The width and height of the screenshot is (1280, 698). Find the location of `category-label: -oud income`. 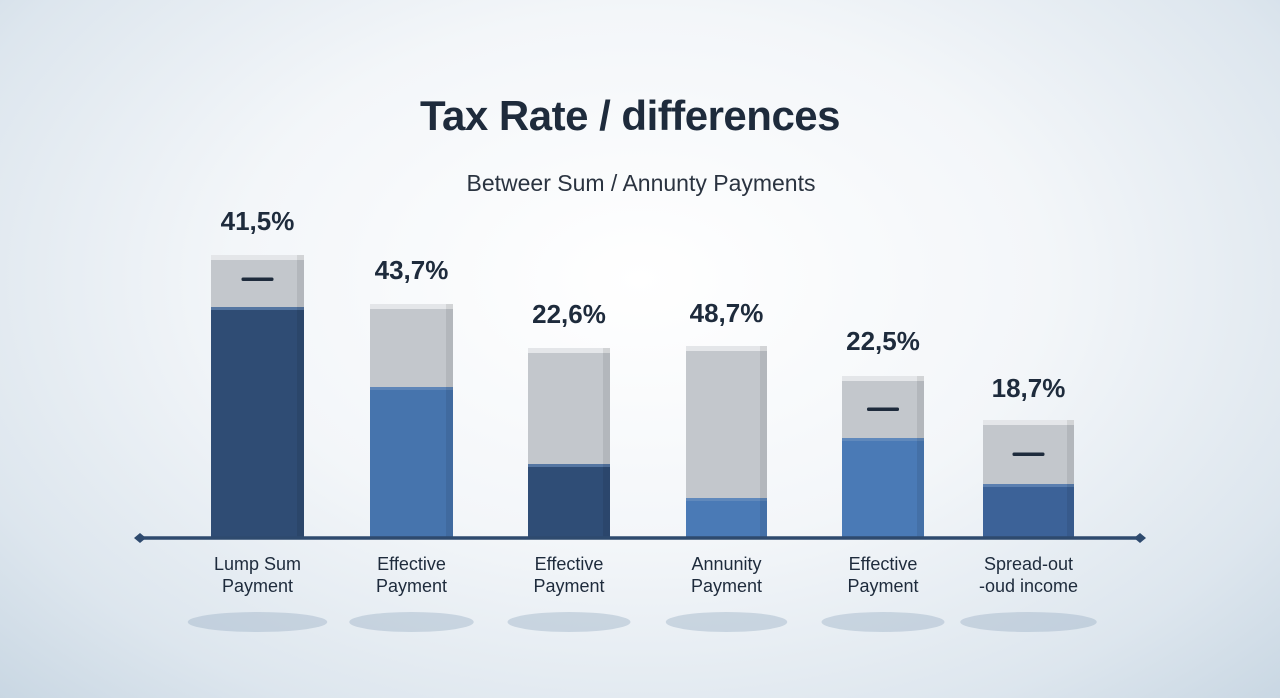

category-label: -oud income is located at coordinates (1028, 586).